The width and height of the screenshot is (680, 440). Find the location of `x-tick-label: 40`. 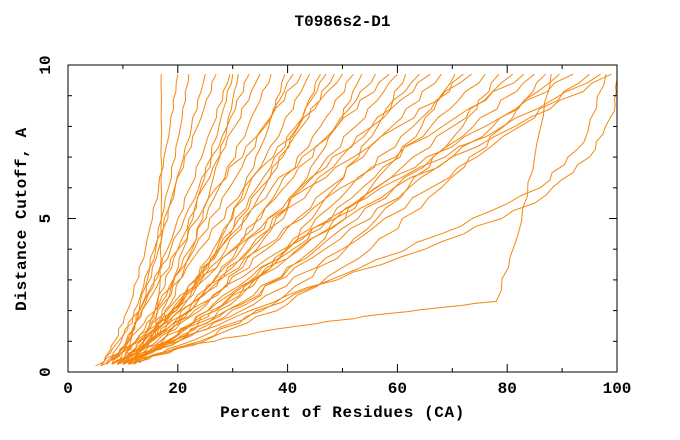

x-tick-label: 40 is located at coordinates (287, 389).